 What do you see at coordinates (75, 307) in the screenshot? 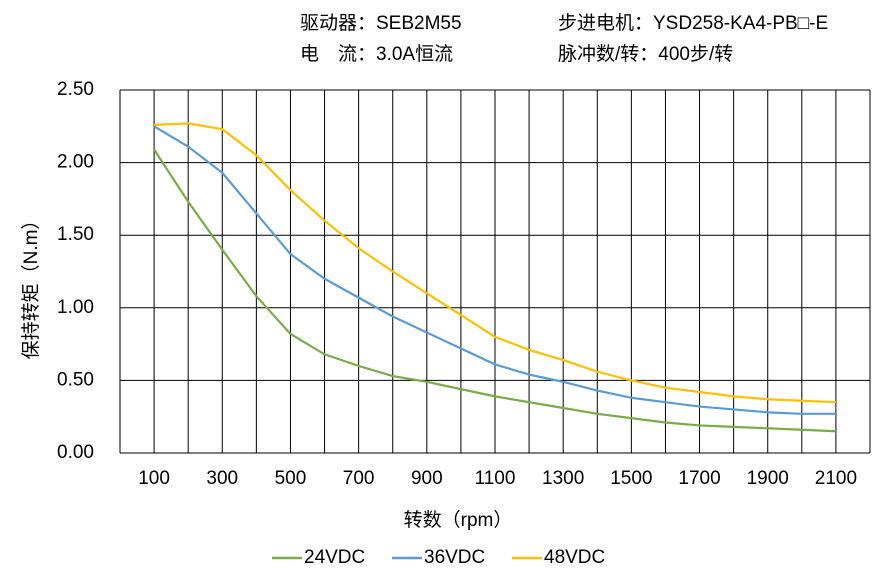
I see `y-tick-label: 1.00` at bounding box center [75, 307].